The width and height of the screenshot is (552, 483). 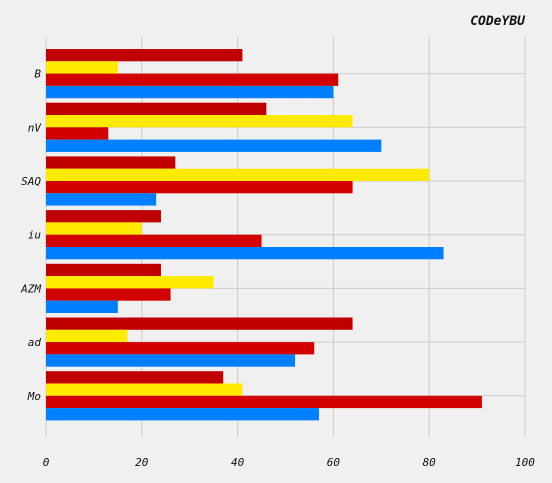 What do you see at coordinates (46, 462) in the screenshot?
I see `x-tick-label: 0` at bounding box center [46, 462].